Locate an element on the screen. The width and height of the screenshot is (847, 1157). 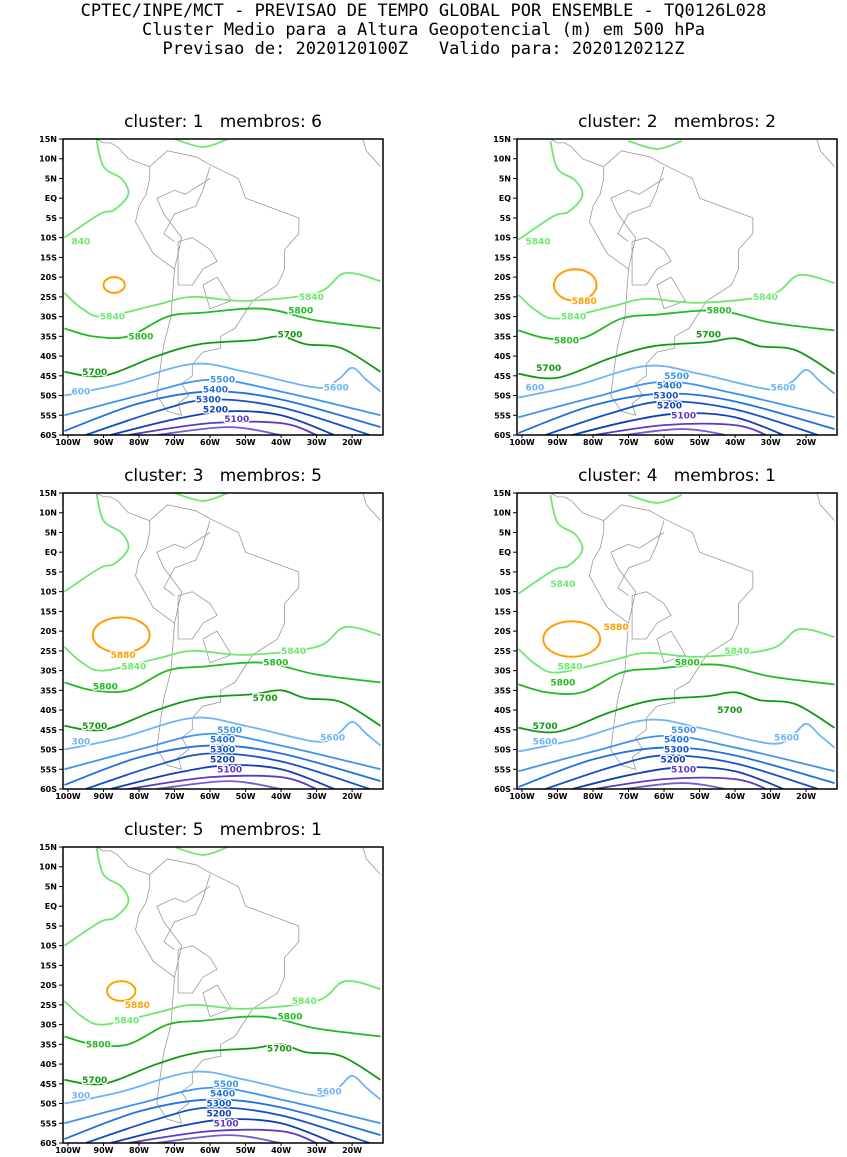
contour-label: 5400 is located at coordinates (222, 741).